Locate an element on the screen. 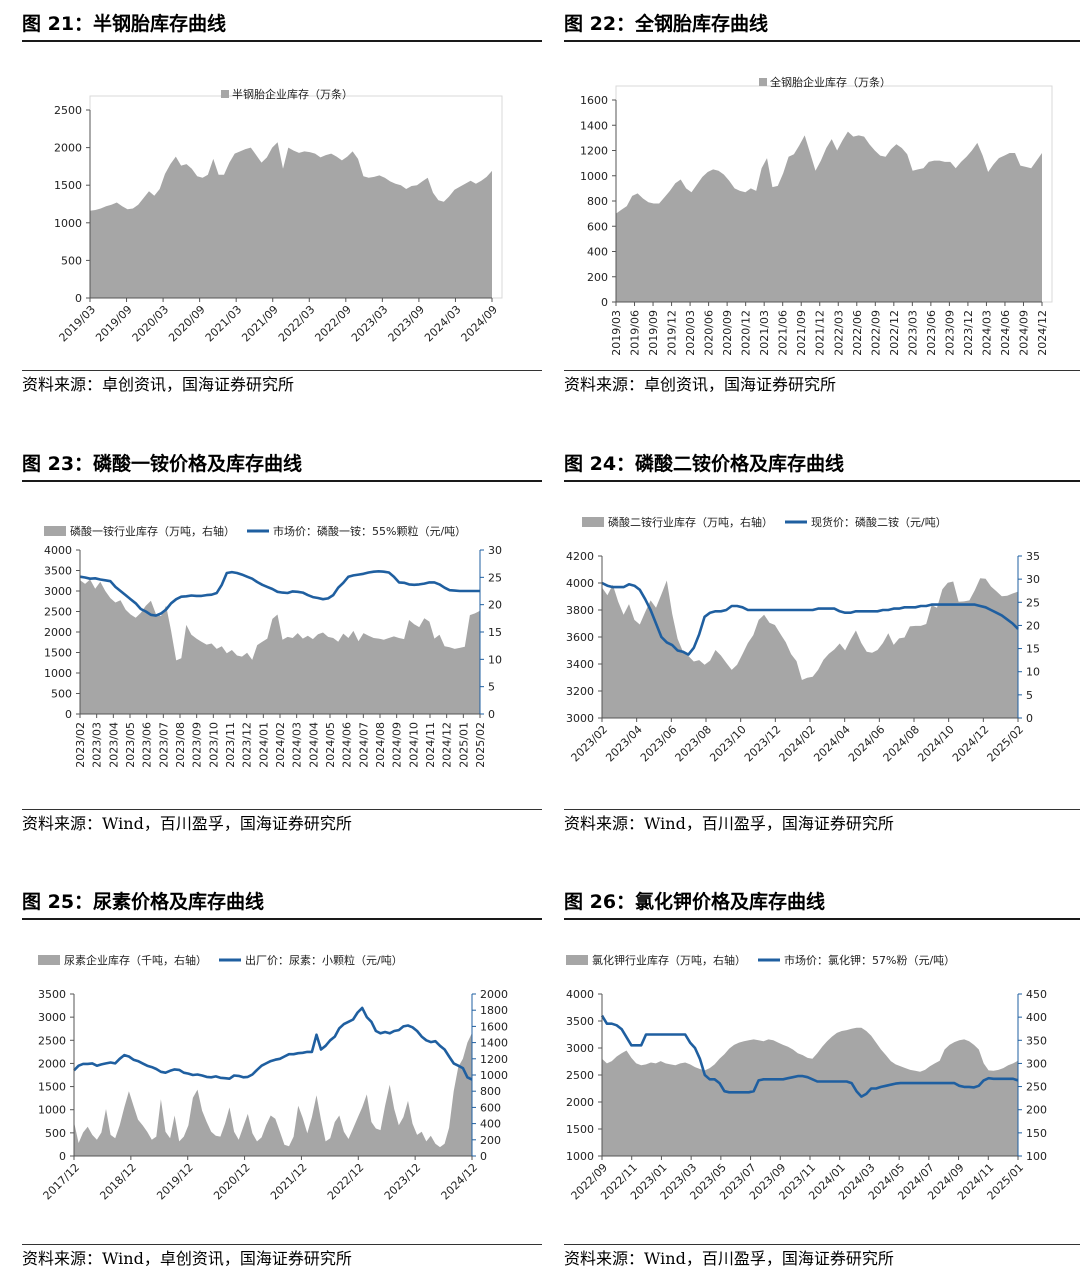 The height and width of the screenshot is (1283, 1080). y-tick-label: 400 is located at coordinates (597, 252).